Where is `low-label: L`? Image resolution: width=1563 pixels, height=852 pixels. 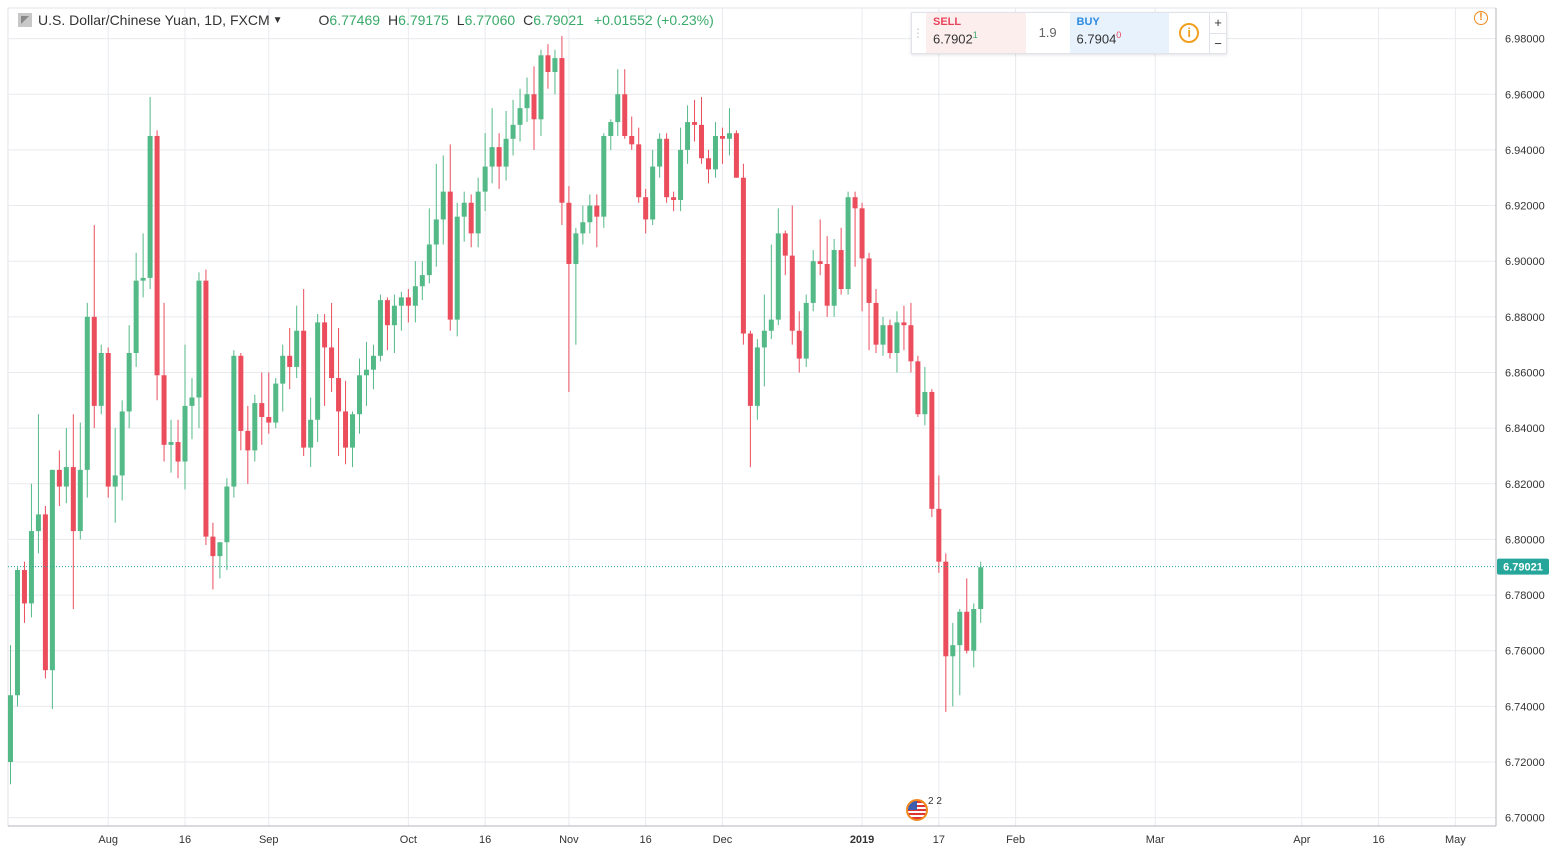
low-label: L is located at coordinates (460, 20).